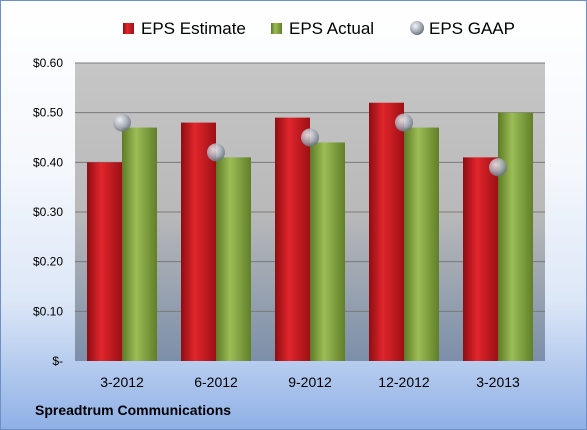 The image size is (587, 430). What do you see at coordinates (128, 28) in the screenshot?
I see `eps-estimate-legend-swatch` at bounding box center [128, 28].